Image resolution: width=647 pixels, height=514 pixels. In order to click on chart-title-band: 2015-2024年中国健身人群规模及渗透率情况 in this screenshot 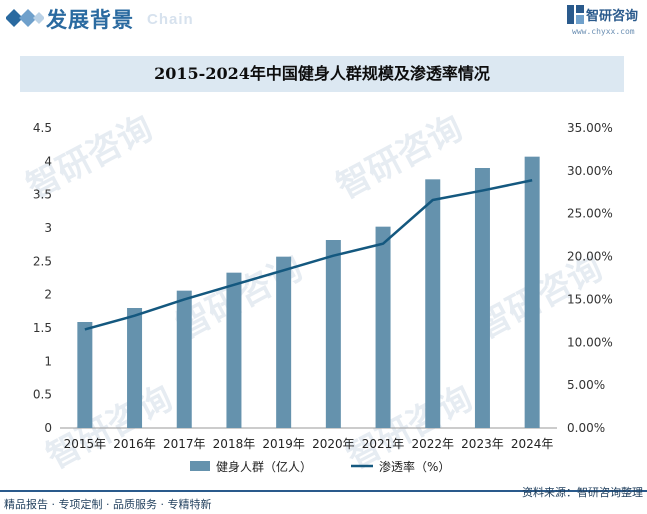, I will do `click(322, 74)`.